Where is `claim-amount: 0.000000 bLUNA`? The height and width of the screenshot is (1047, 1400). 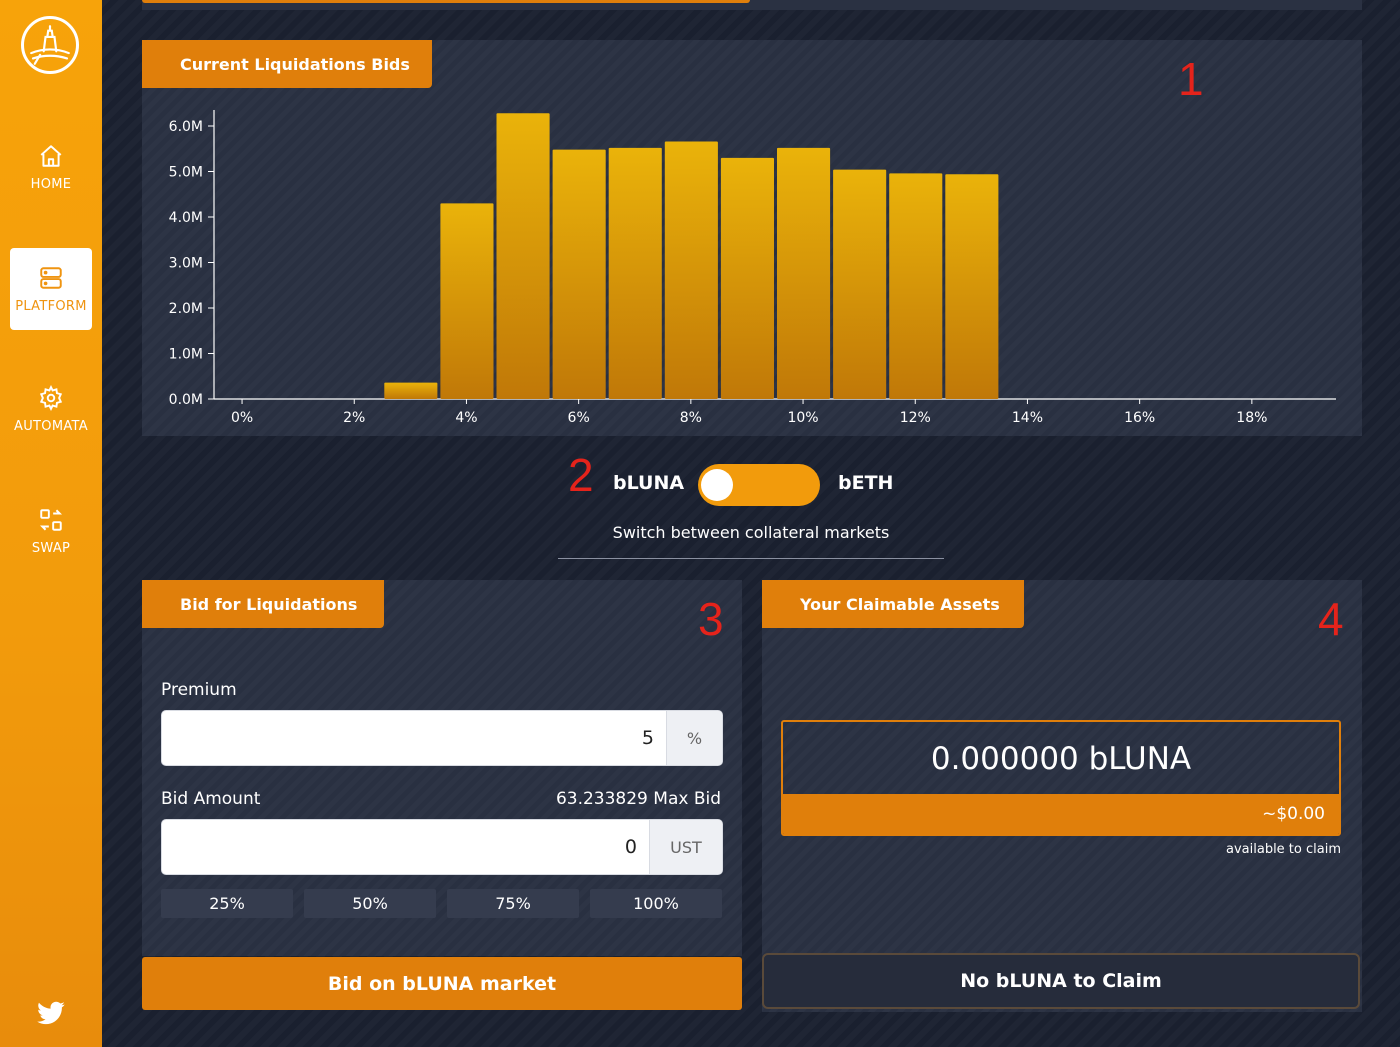
claim-amount: 0.000000 bLUNA is located at coordinates (1061, 759).